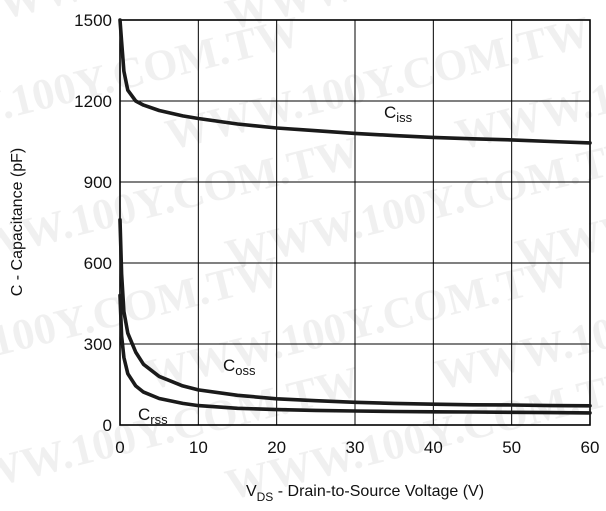 This screenshot has height=511, width=606. I want to click on x-tick-label: 0, so click(119, 447).